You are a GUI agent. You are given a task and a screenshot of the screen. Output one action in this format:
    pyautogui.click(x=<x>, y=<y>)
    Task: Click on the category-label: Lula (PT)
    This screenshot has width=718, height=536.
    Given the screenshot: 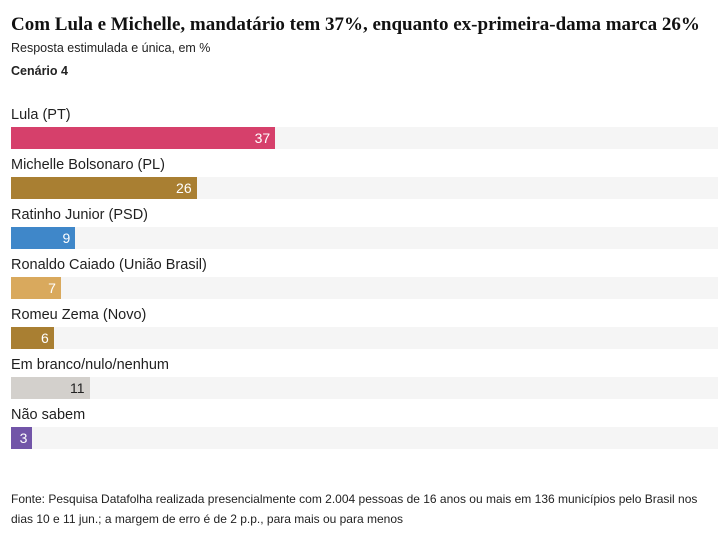 What is the action you would take?
    pyautogui.click(x=41, y=115)
    